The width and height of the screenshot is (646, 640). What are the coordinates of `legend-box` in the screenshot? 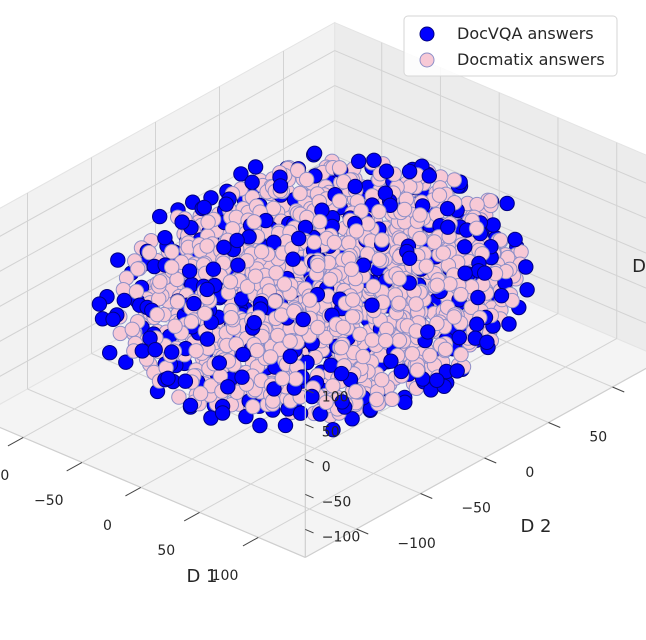 It's located at (510, 46).